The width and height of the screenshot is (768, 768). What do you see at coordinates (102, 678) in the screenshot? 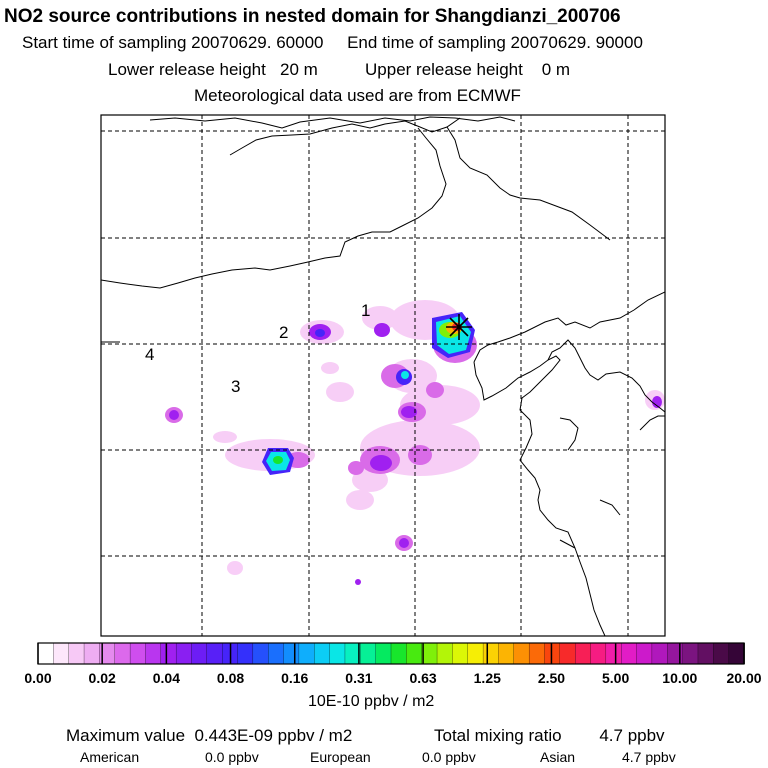
I see `colorbar-tick-label: 0.02` at bounding box center [102, 678].